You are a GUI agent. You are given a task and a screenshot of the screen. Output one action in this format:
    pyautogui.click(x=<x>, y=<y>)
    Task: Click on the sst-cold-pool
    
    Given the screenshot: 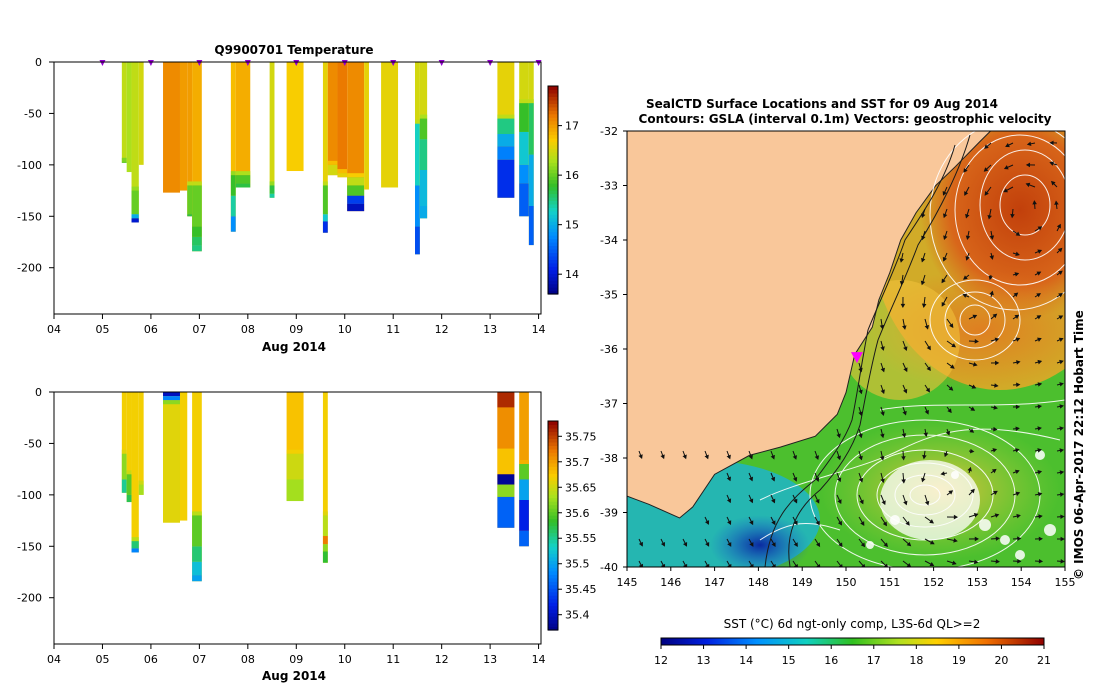 What is the action you would take?
    pyautogui.click(x=760, y=541)
    